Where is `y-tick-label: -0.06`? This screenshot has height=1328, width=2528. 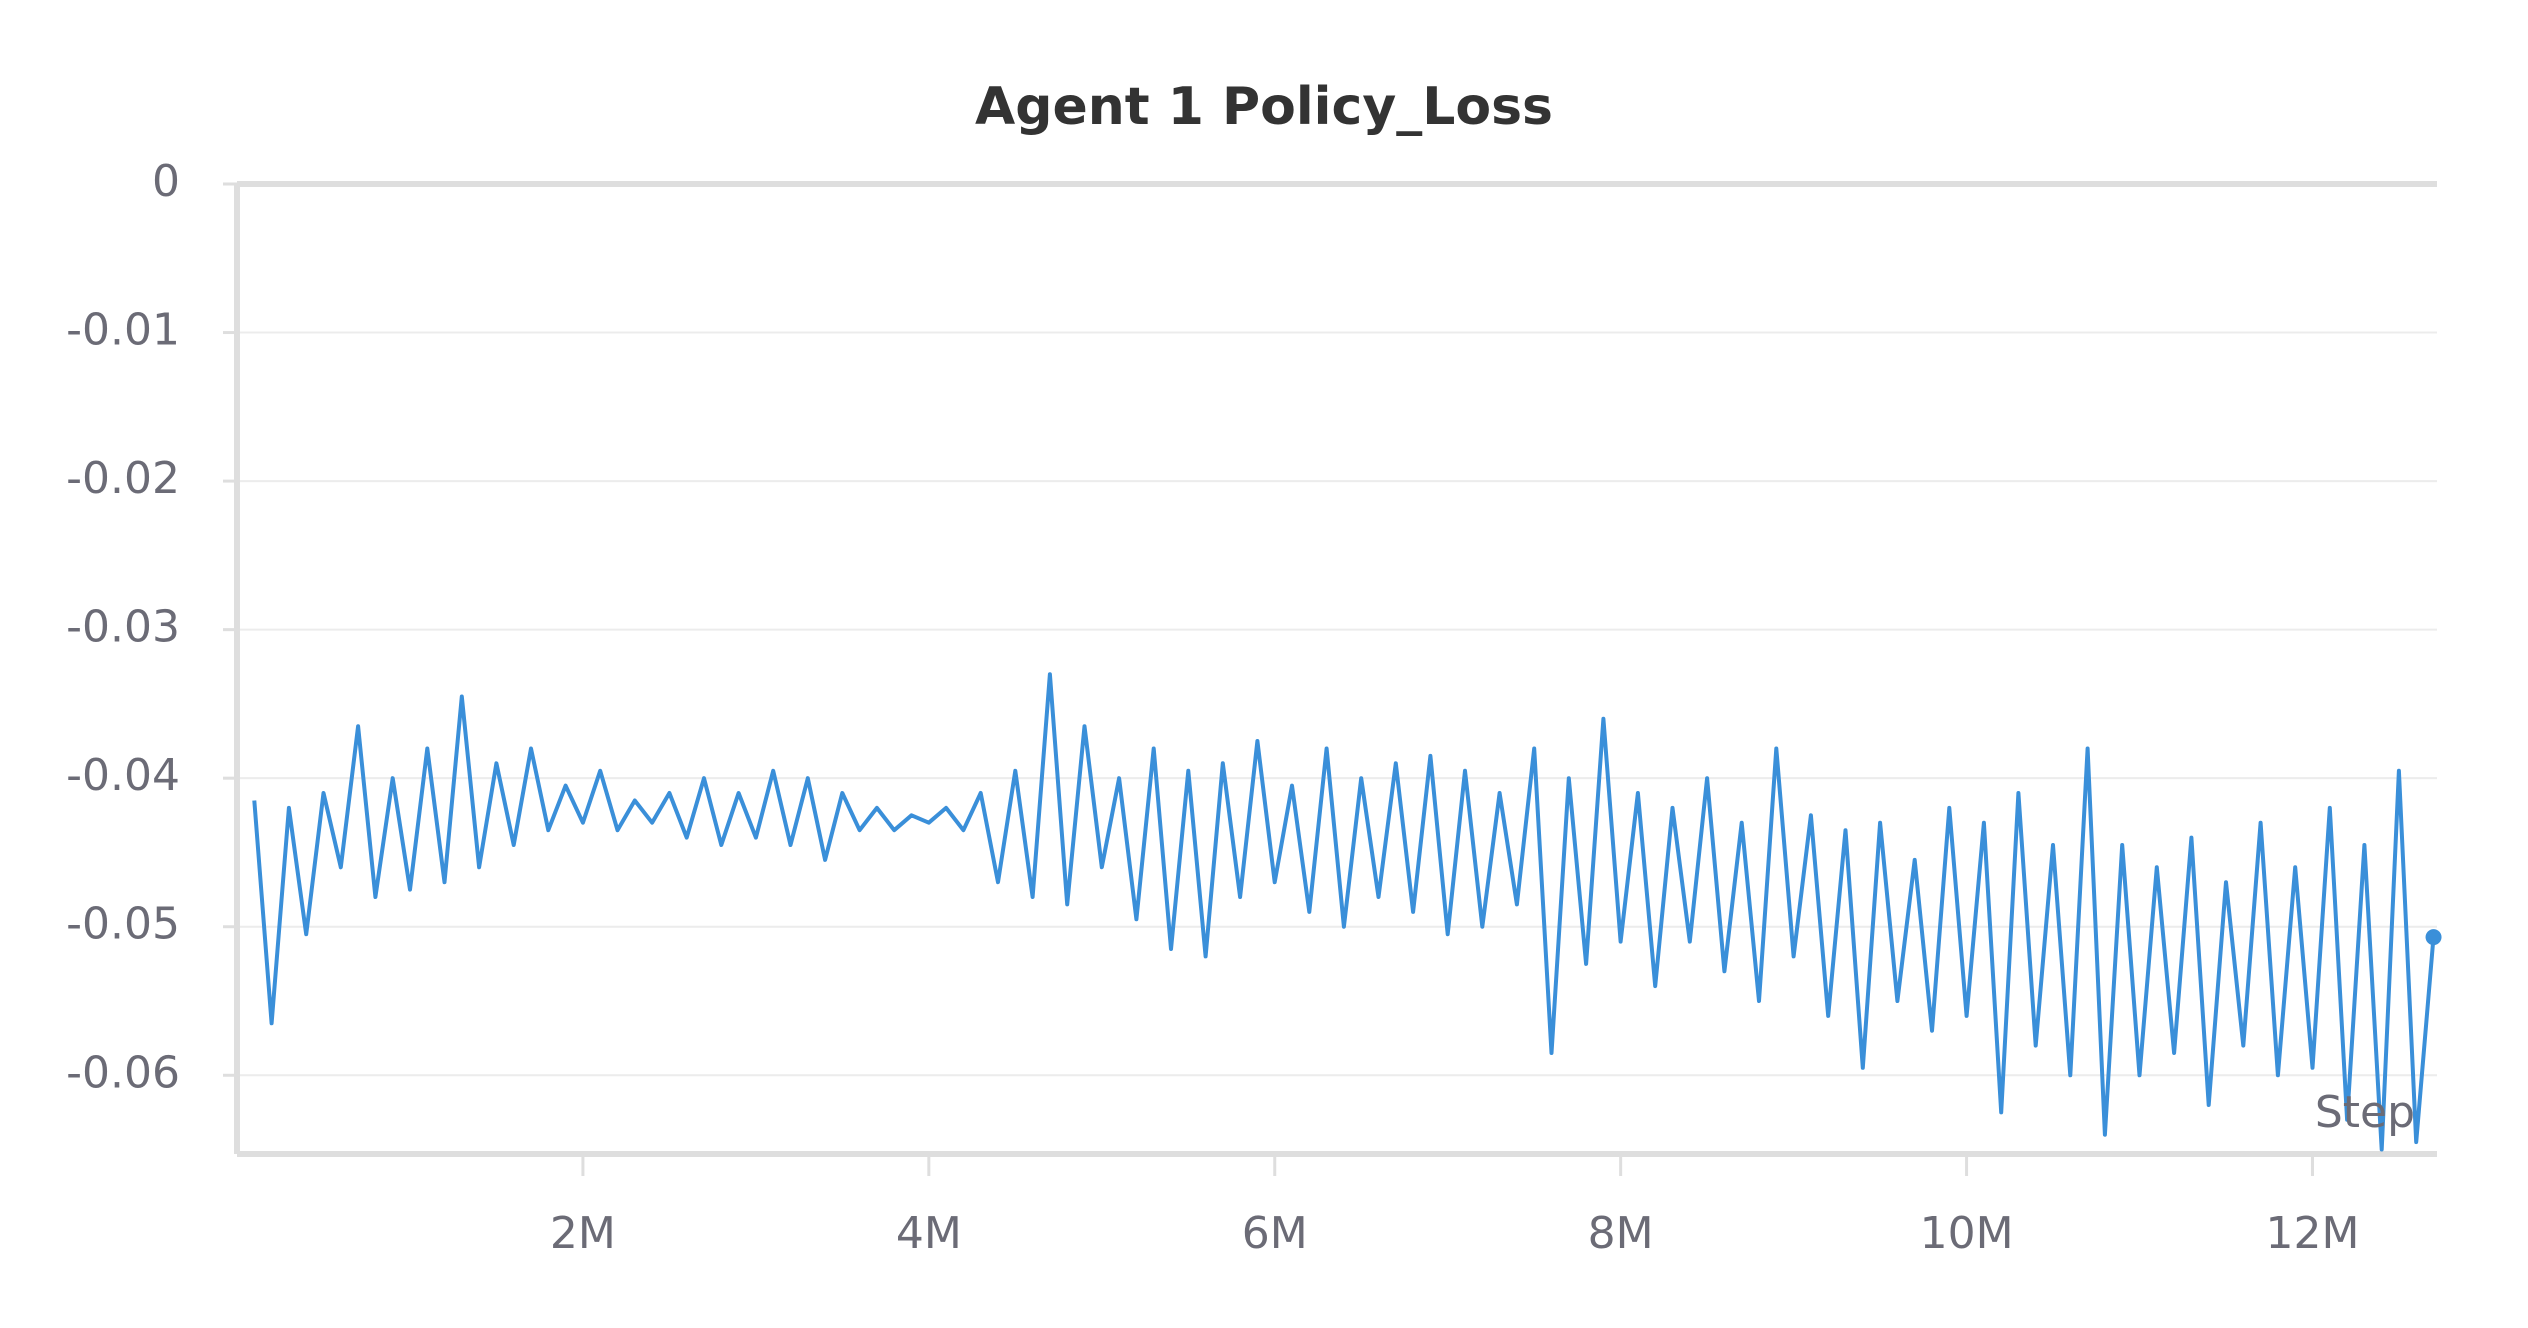 y-tick-label: -0.06 is located at coordinates (123, 1072).